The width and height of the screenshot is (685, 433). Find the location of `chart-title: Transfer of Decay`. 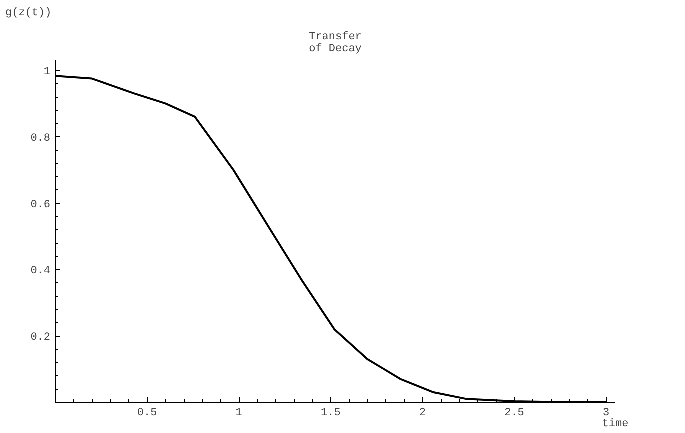

chart-title: Transfer of Decay is located at coordinates (335, 44).